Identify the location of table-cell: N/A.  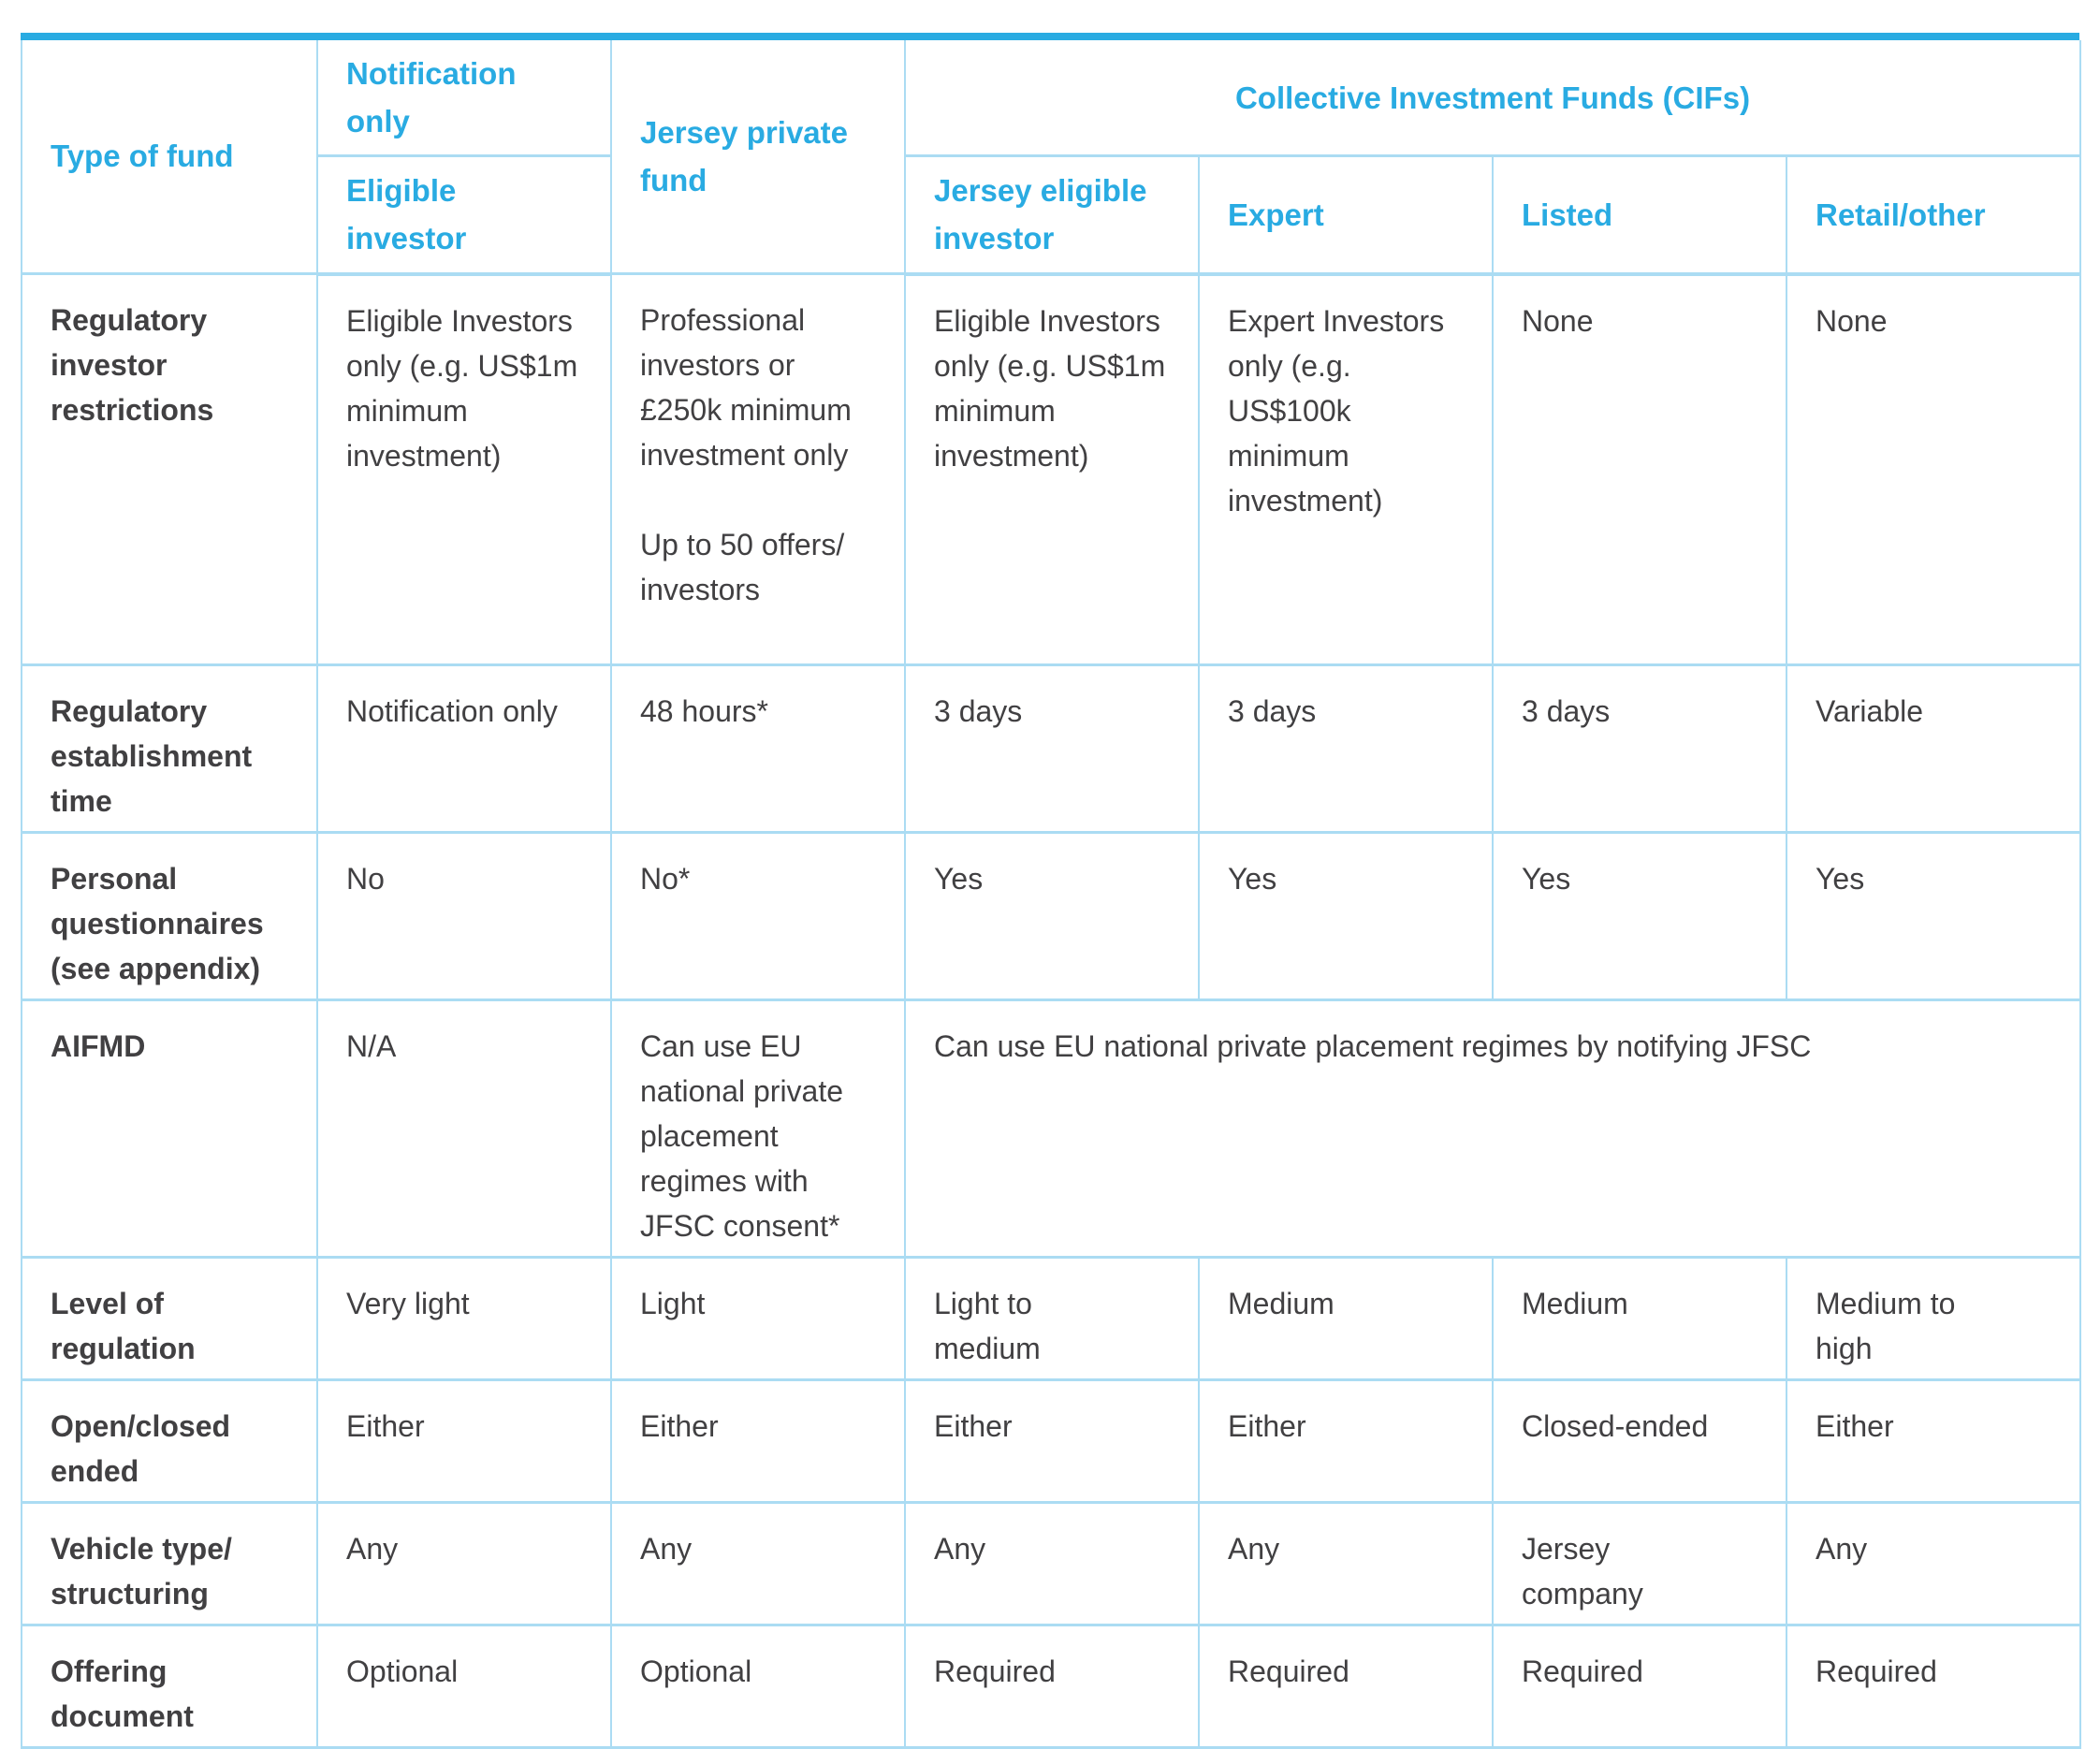
(464, 1129).